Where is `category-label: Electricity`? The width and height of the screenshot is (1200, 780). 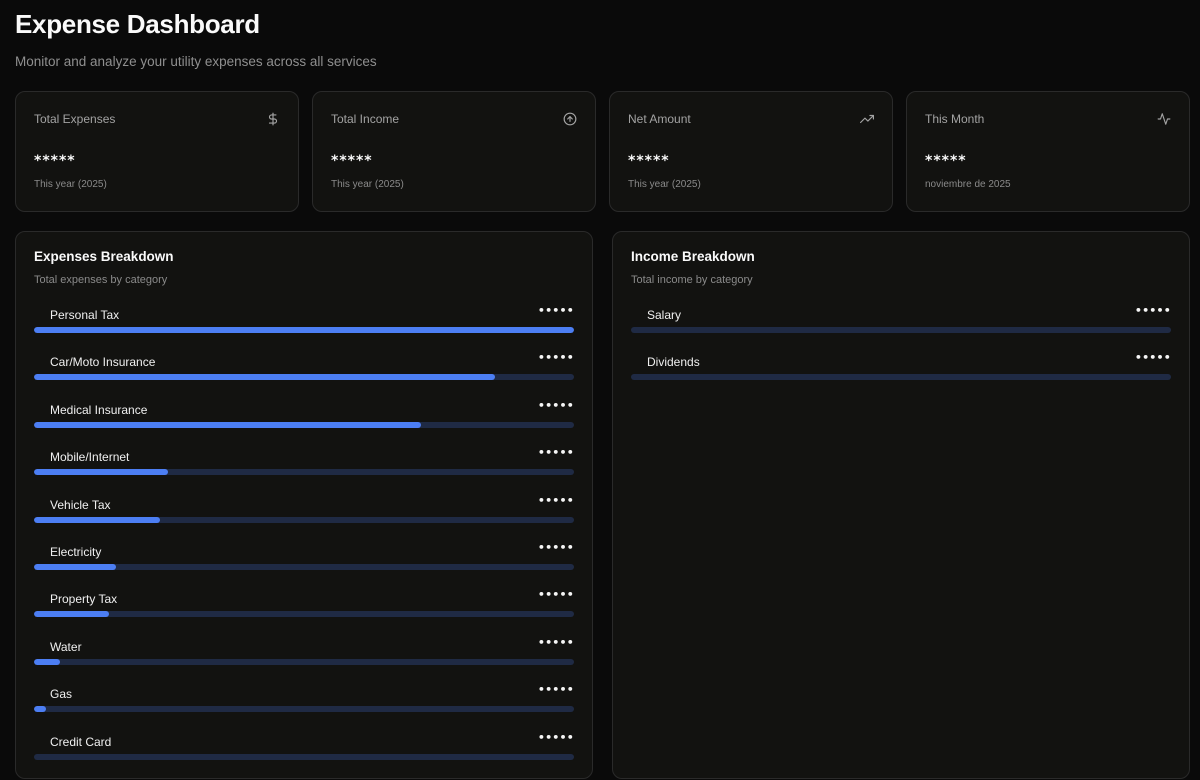 category-label: Electricity is located at coordinates (76, 551).